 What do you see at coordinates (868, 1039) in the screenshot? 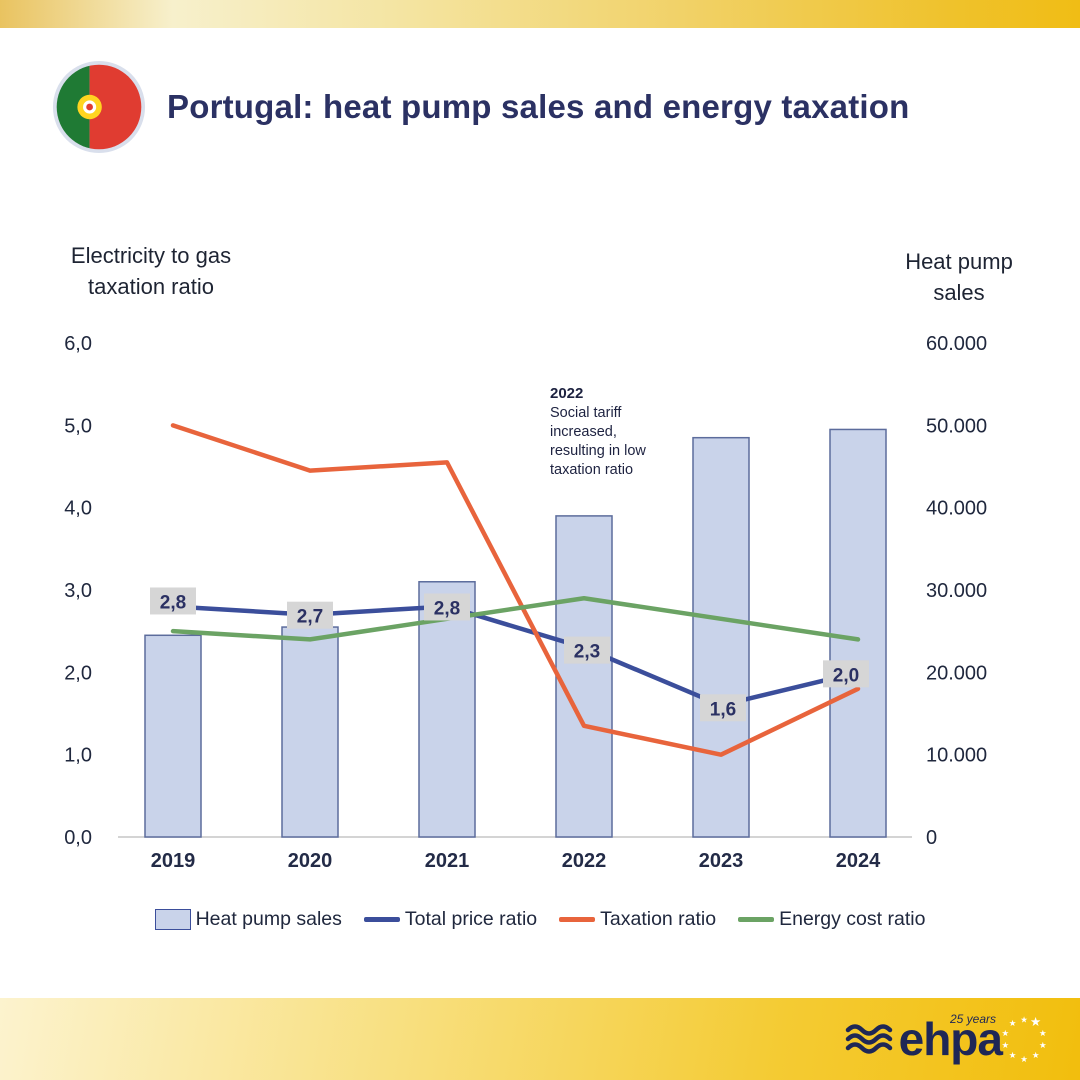
I see `ehpa-wave-icon` at bounding box center [868, 1039].